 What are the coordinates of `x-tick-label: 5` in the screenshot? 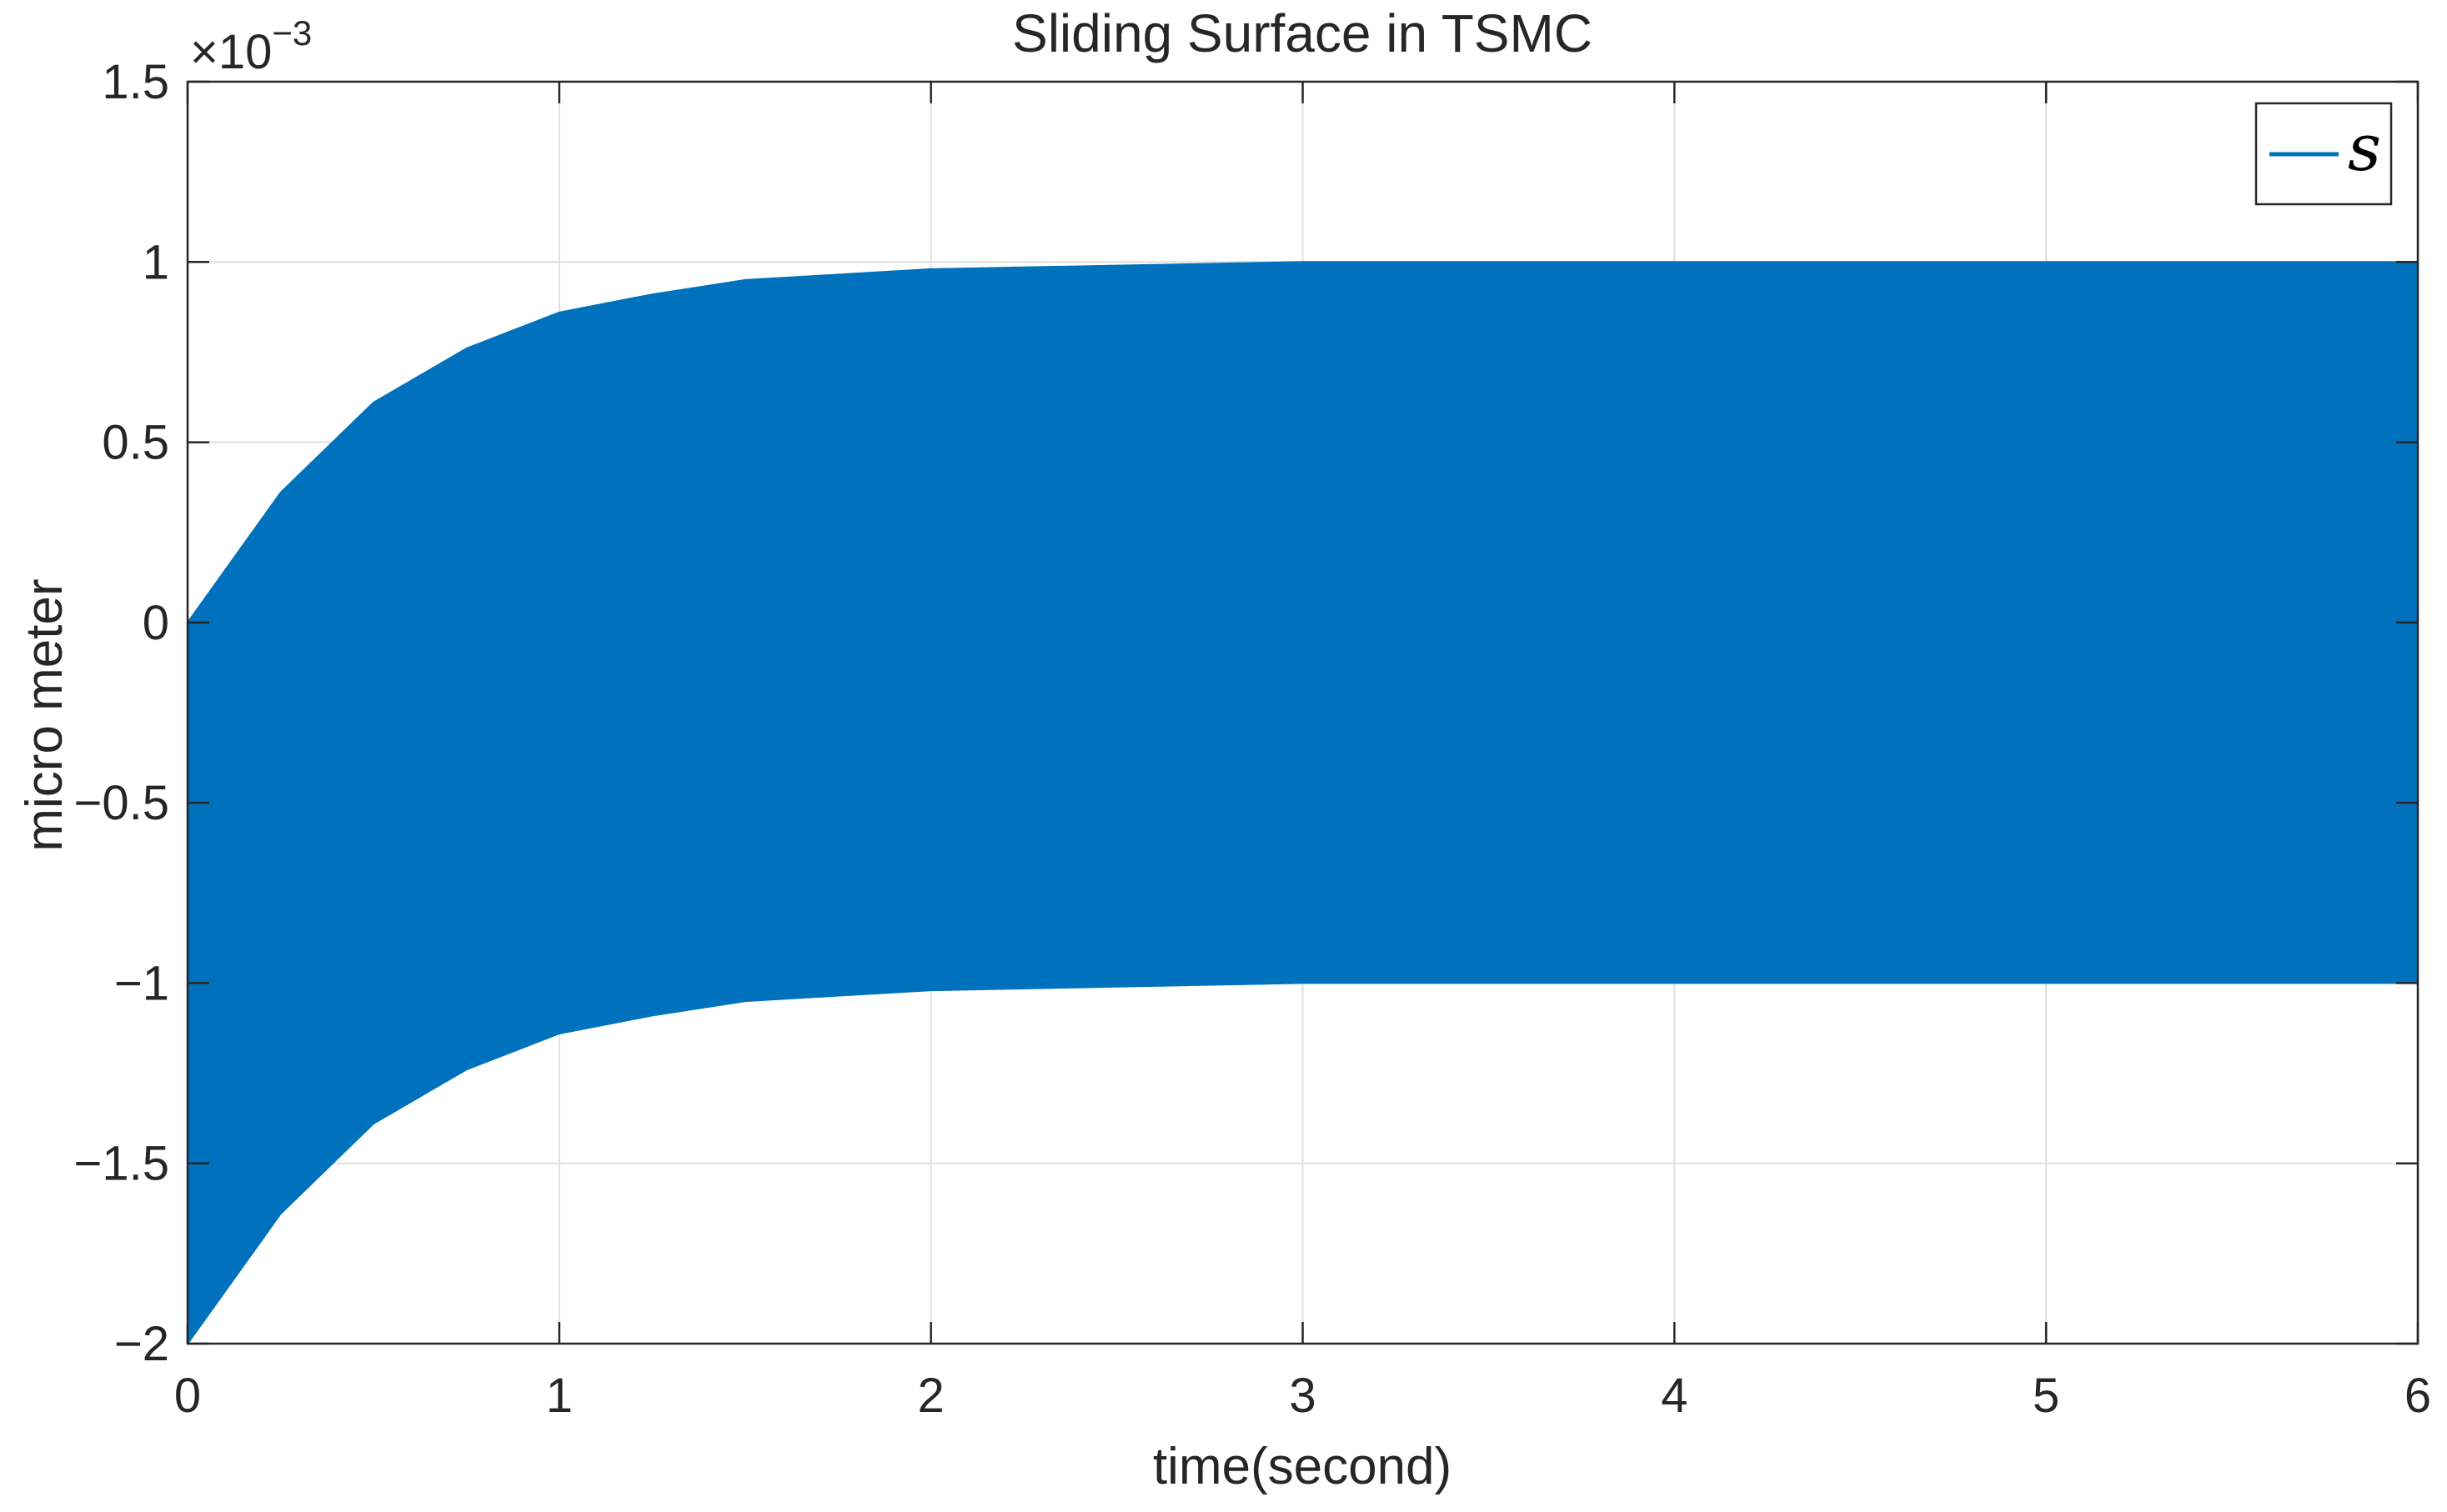 It's located at (2046, 1396).